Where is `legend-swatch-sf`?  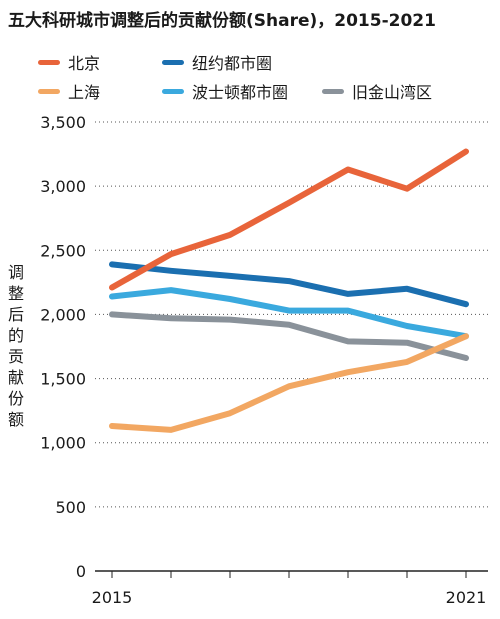
legend-swatch-sf is located at coordinates (333, 91).